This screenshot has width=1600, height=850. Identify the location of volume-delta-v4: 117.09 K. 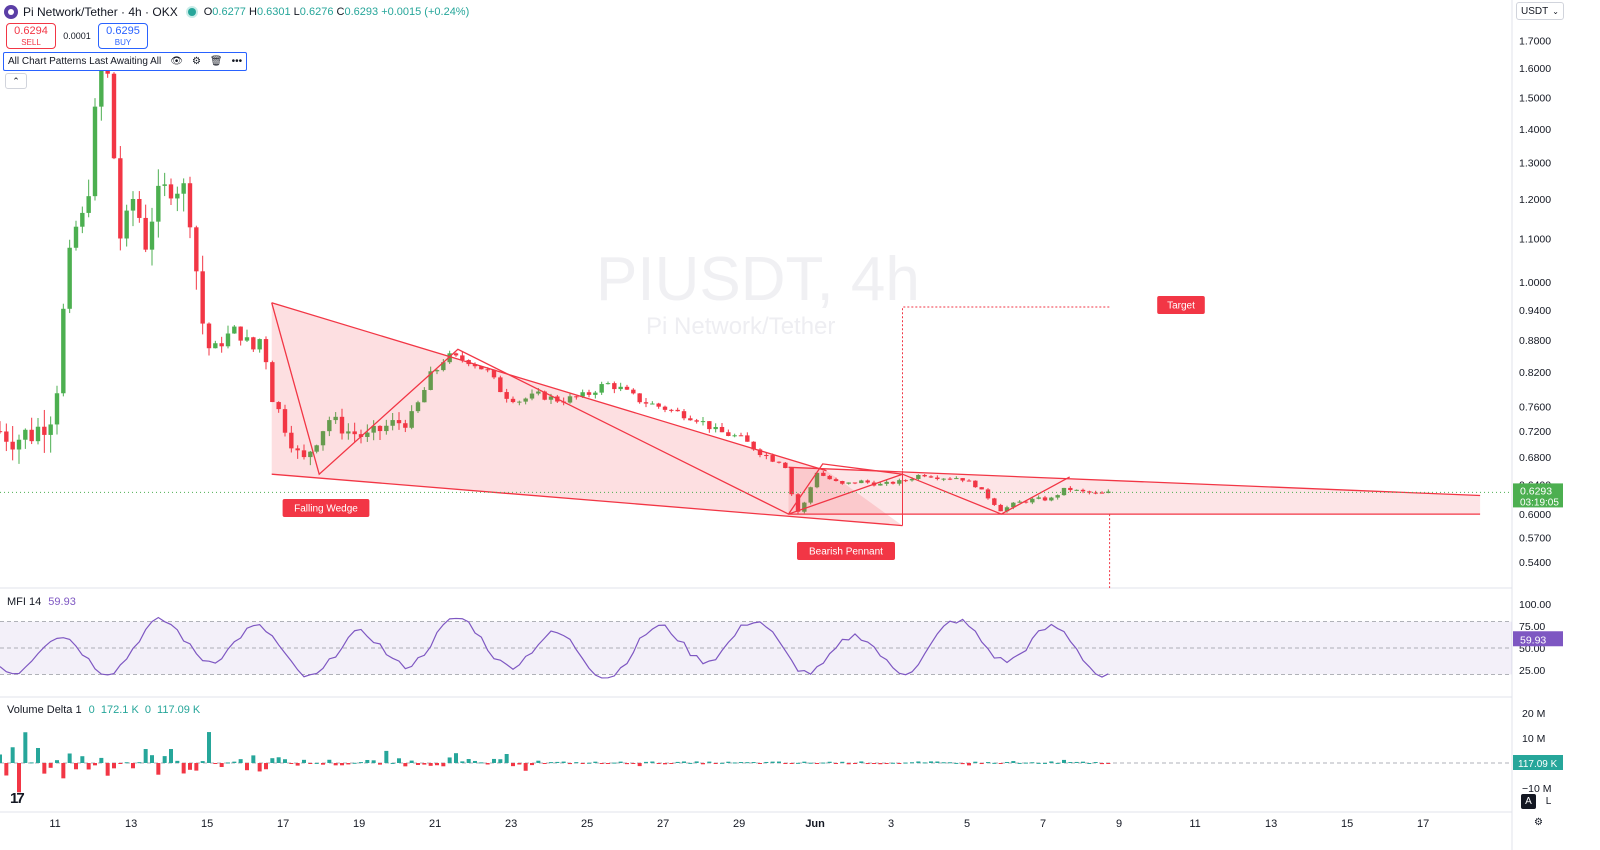
(179, 710).